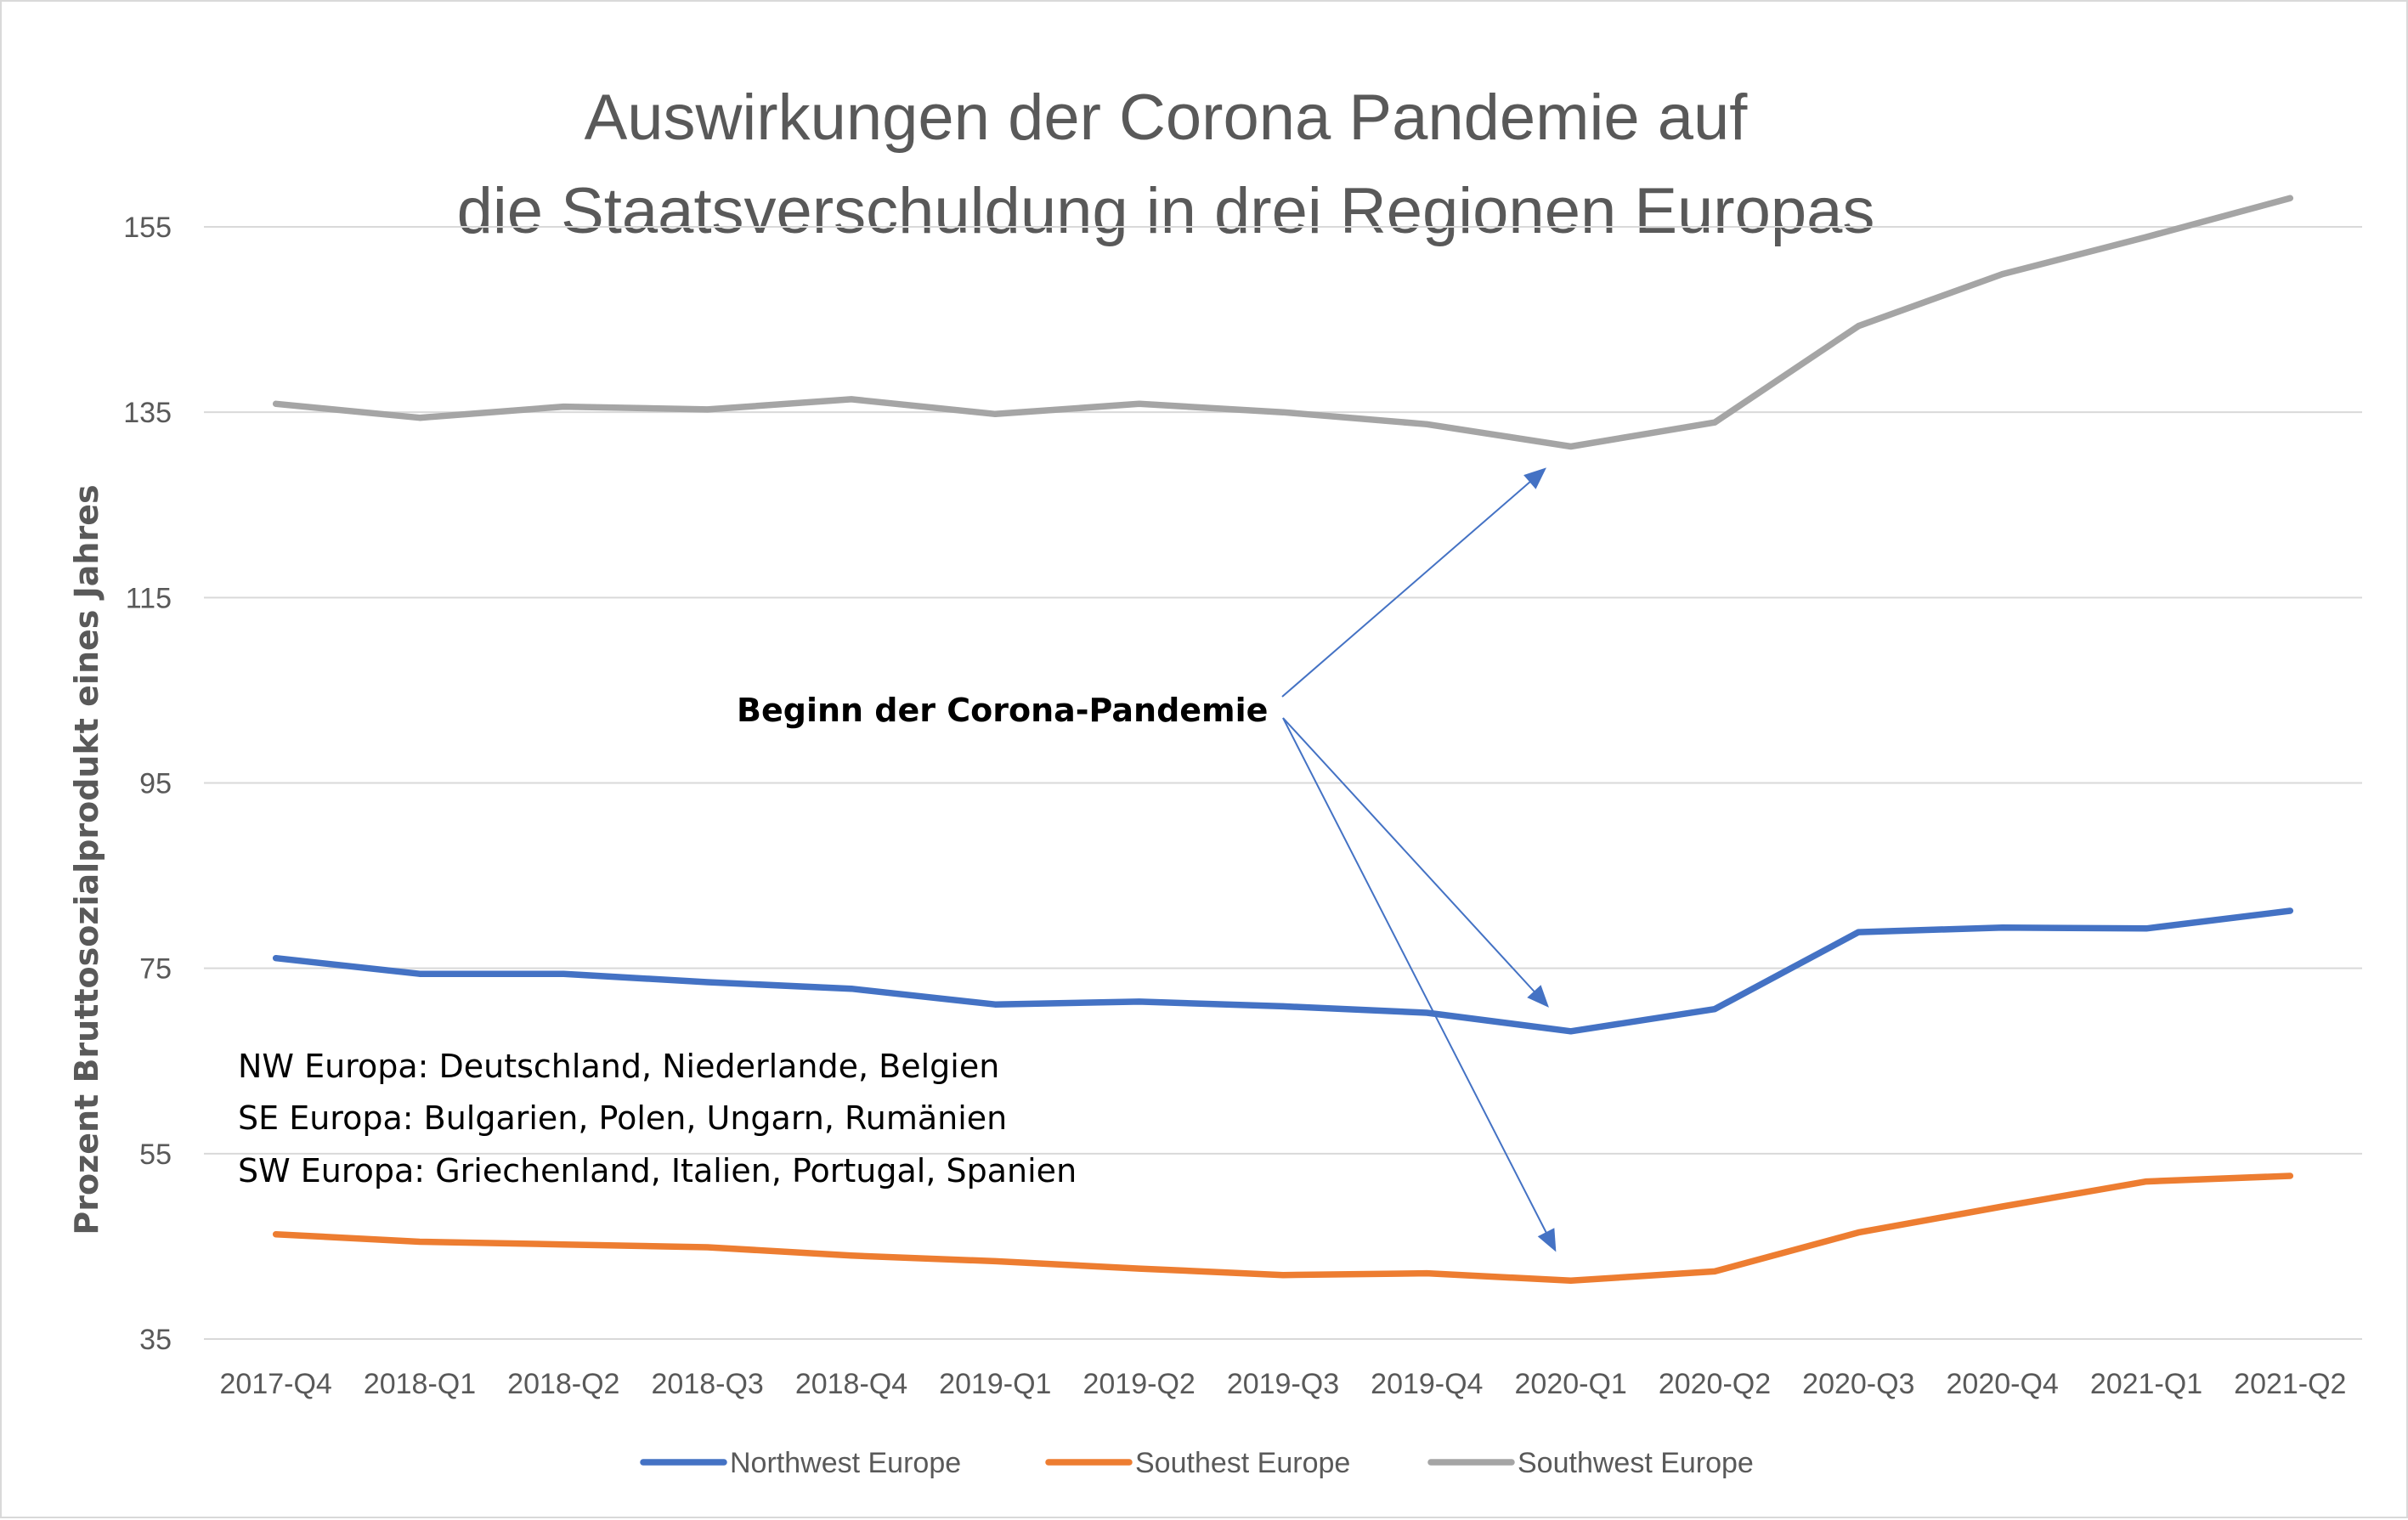  What do you see at coordinates (995, 1004) in the screenshot?
I see `data-point-northwest-europe-2019-q1` at bounding box center [995, 1004].